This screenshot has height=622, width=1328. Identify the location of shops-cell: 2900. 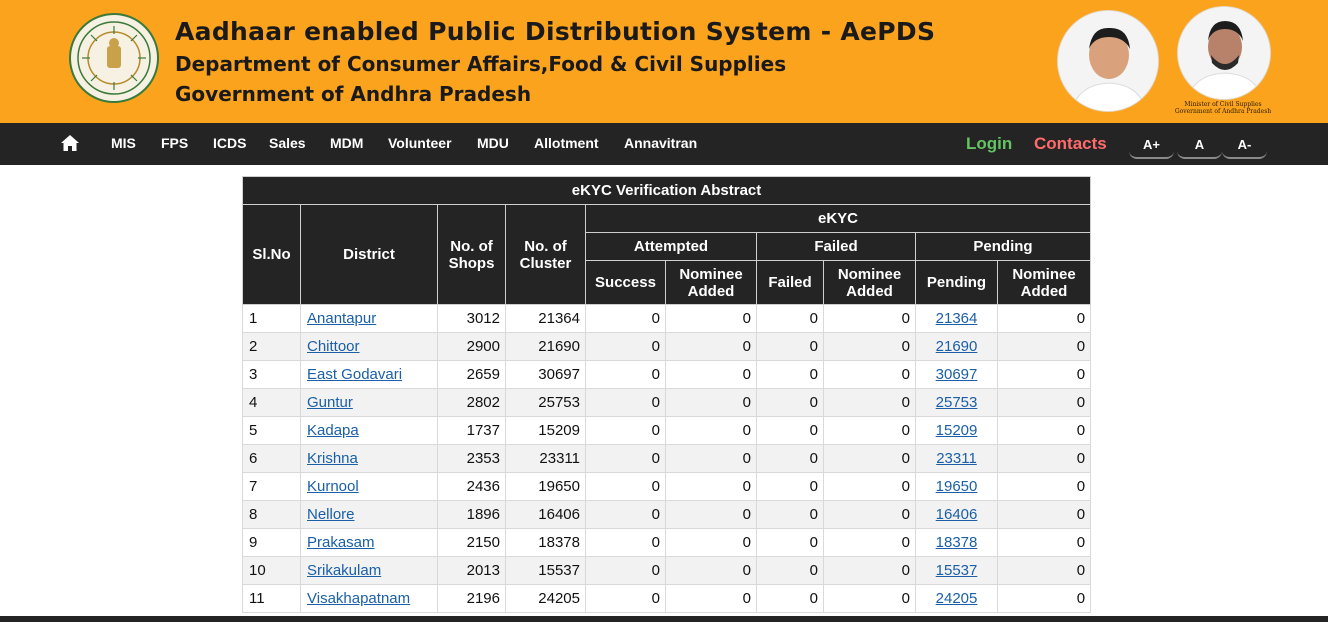
(471, 346).